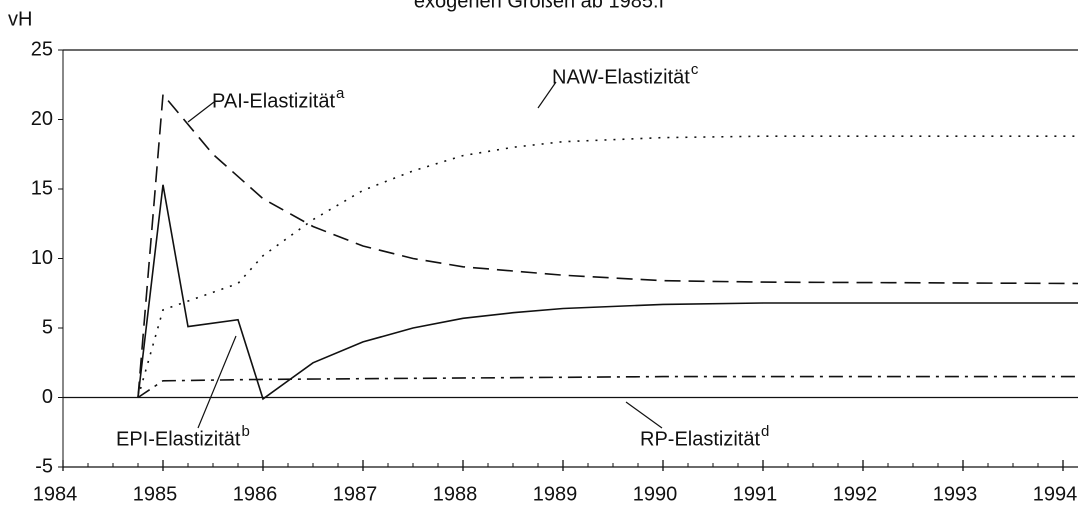  I want to click on y-tick-label: 15, so click(42, 188).